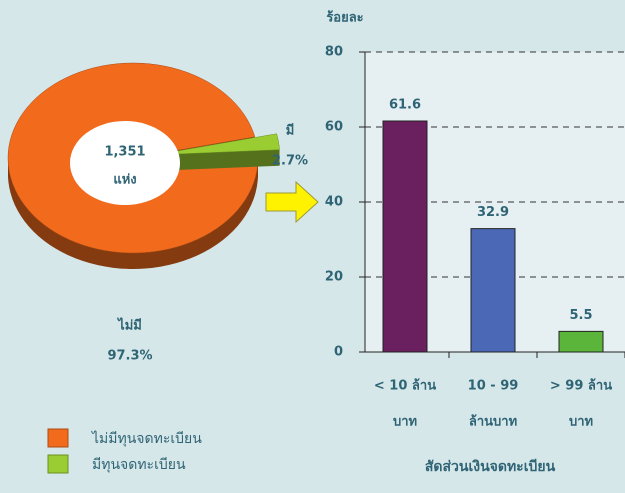  Describe the element at coordinates (124, 180) in the screenshot. I see `center-label: แห่ง` at that location.